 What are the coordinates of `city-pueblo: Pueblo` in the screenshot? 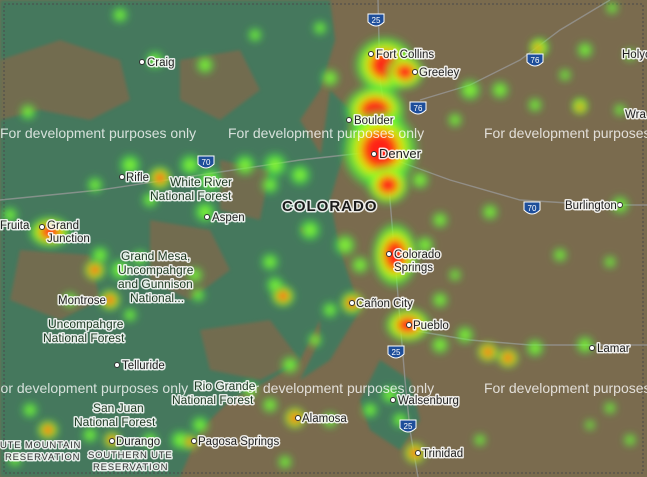 It's located at (428, 326).